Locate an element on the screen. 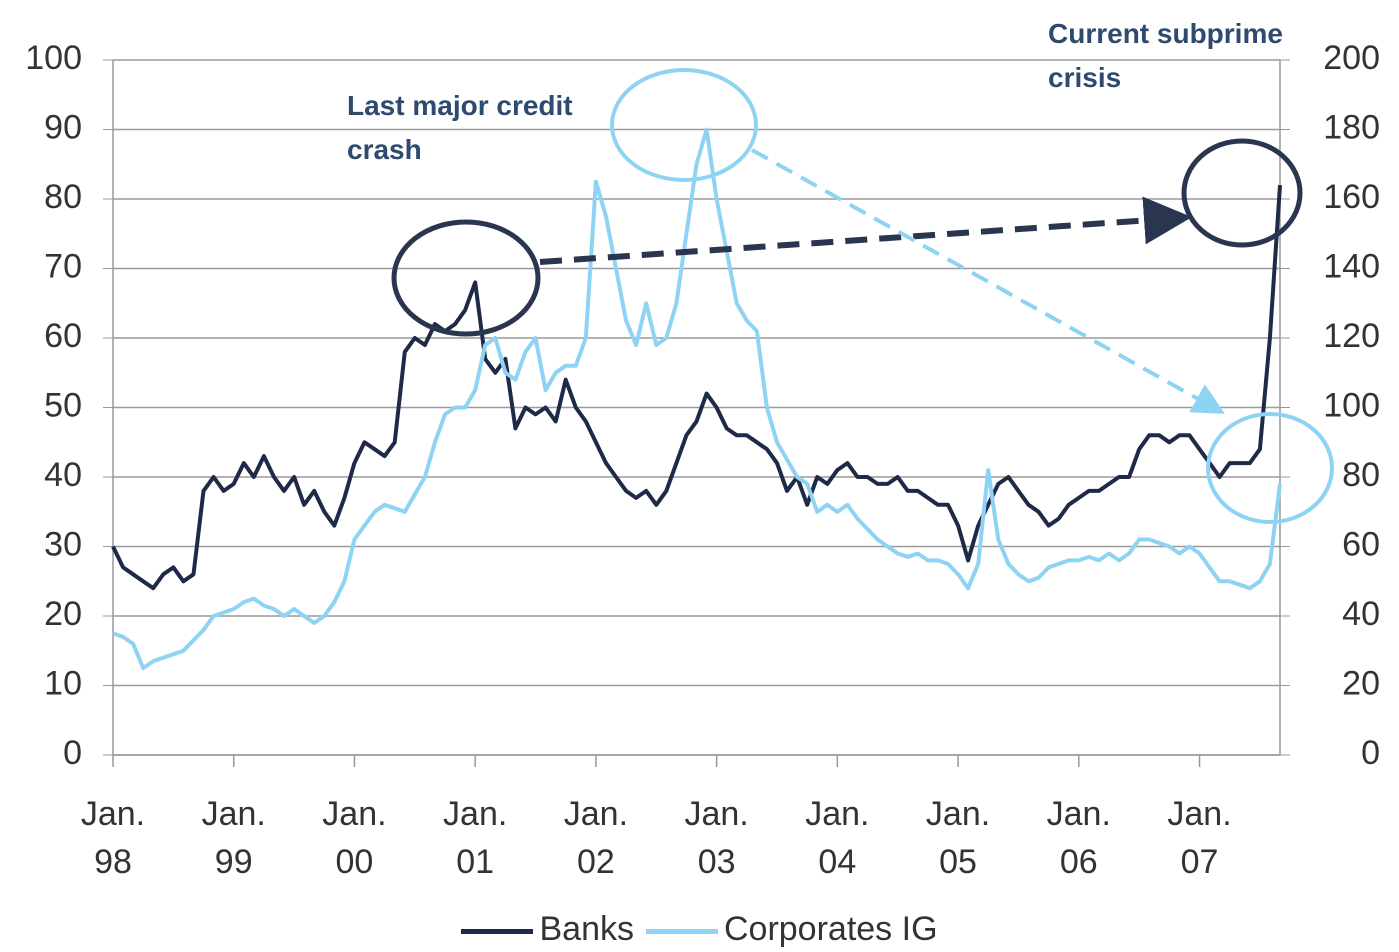 The height and width of the screenshot is (952, 1399). y-tick-label: 70 is located at coordinates (63, 266).